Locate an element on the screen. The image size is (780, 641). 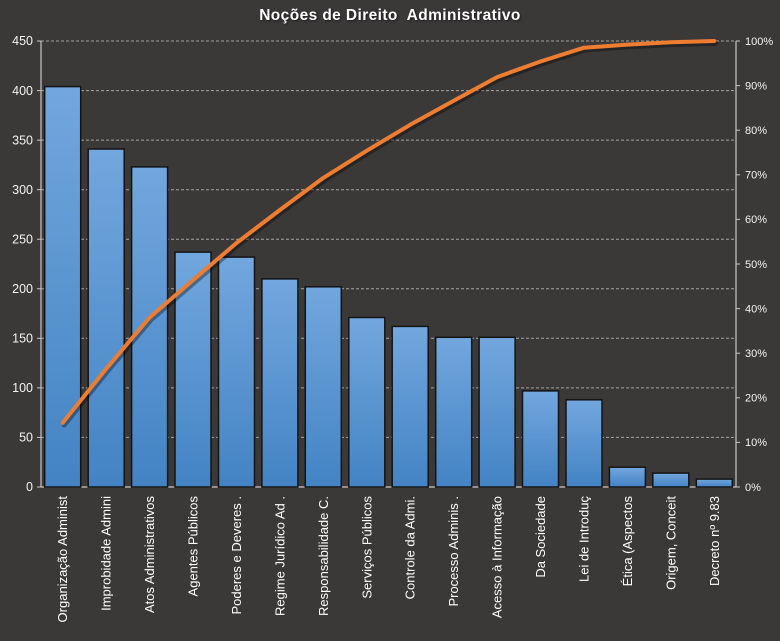
left-axis-tick-label: 400 is located at coordinates (22, 91).